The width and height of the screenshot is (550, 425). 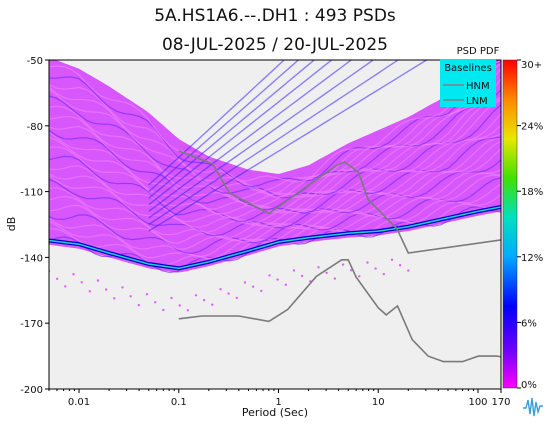 I want to click on y-axis: -50 -80 -110 -140 -170 -200, so click(x=34, y=226).